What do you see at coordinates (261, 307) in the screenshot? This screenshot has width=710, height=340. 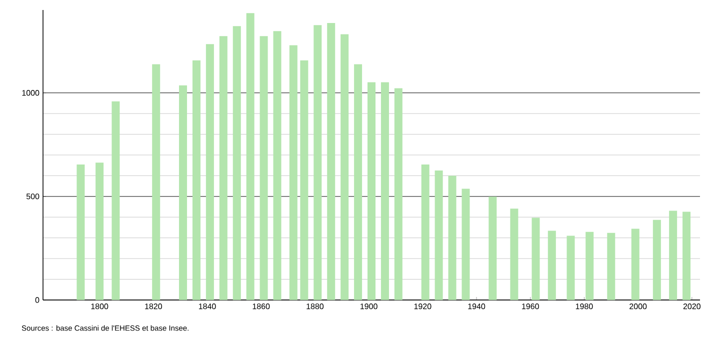 I see `x-tick-label: 1860` at bounding box center [261, 307].